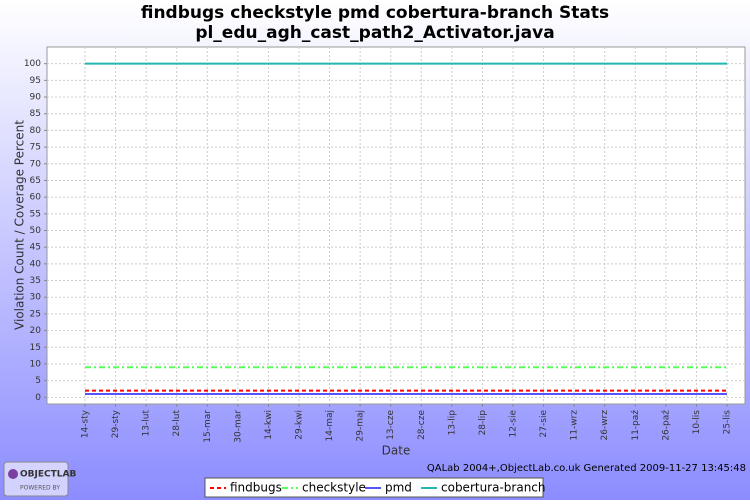 The width and height of the screenshot is (750, 504). I want to click on y-tick-label: 85, so click(35, 114).